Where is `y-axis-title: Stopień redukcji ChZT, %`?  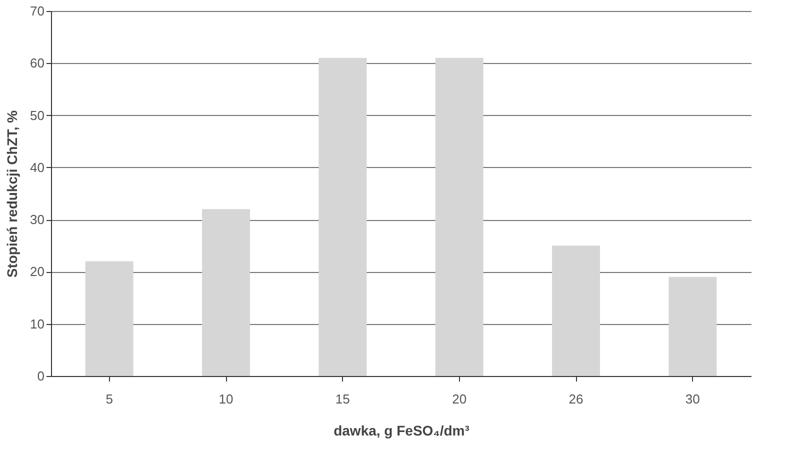 y-axis-title: Stopień redukcji ChZT, % is located at coordinates (12, 194).